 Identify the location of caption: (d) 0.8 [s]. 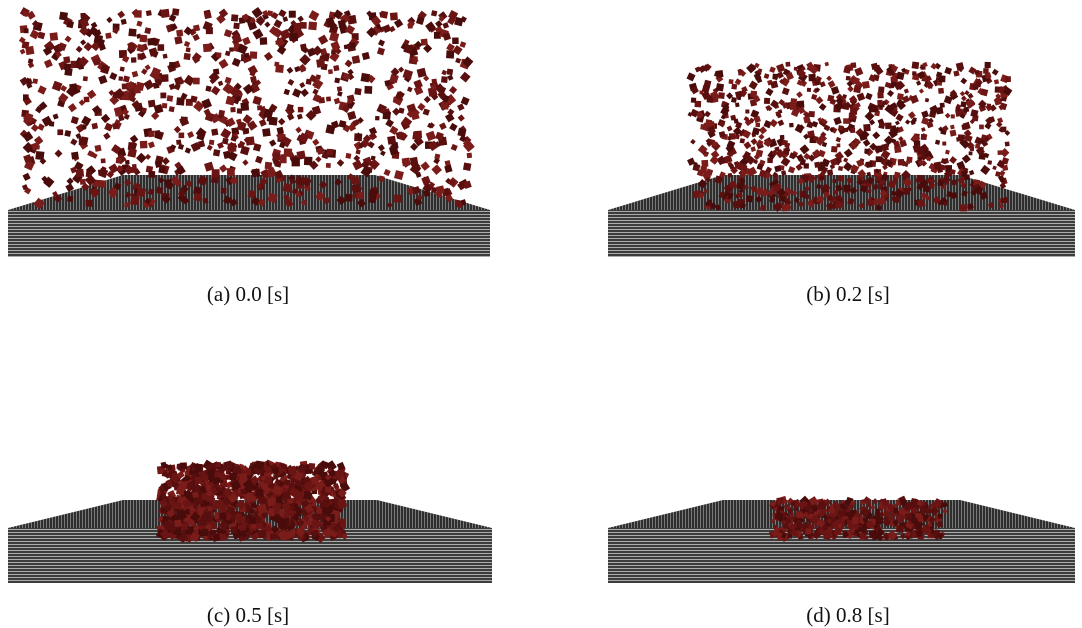
(847, 615).